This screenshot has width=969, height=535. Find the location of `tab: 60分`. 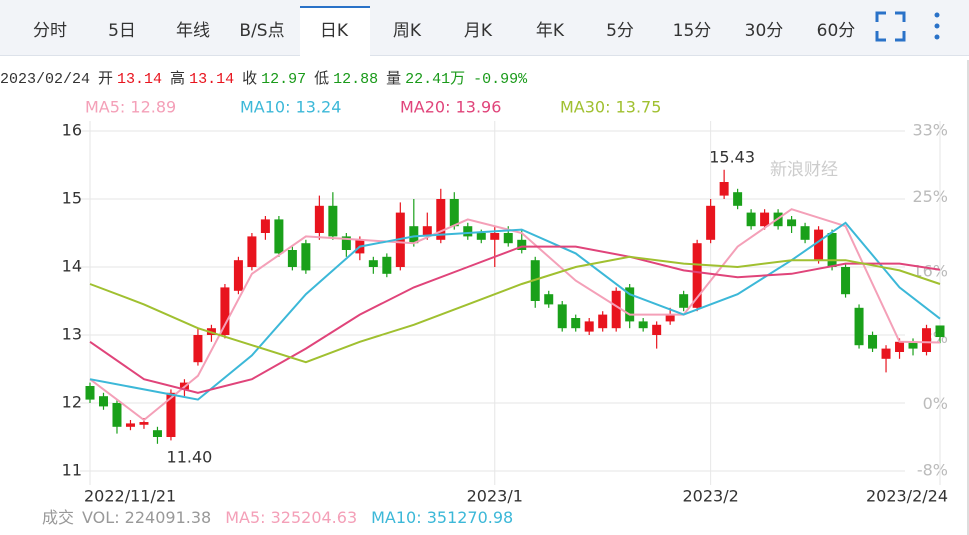

tab: 60分 is located at coordinates (836, 31).